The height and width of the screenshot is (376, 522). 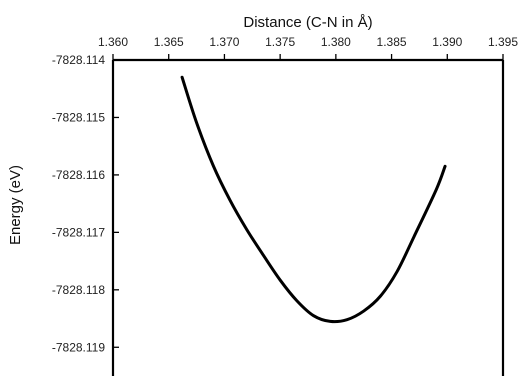 I want to click on x-tick-label: 1.390, so click(x=447, y=42).